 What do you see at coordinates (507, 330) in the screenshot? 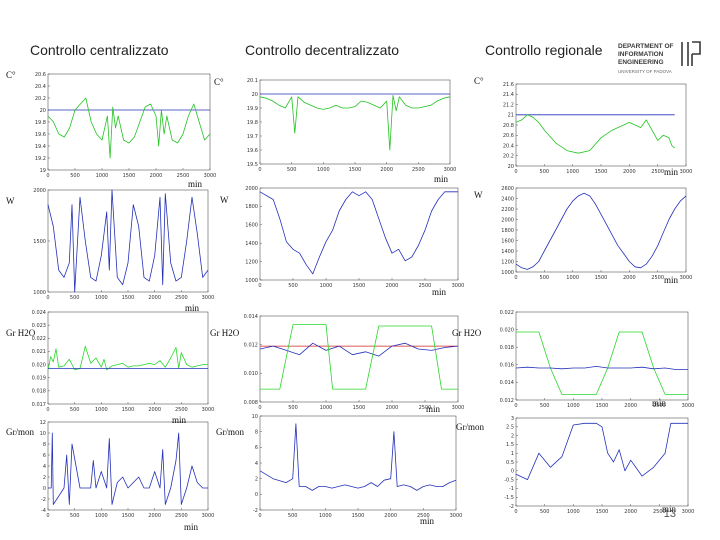
I see `y-tick-label: 0.020` at bounding box center [507, 330].